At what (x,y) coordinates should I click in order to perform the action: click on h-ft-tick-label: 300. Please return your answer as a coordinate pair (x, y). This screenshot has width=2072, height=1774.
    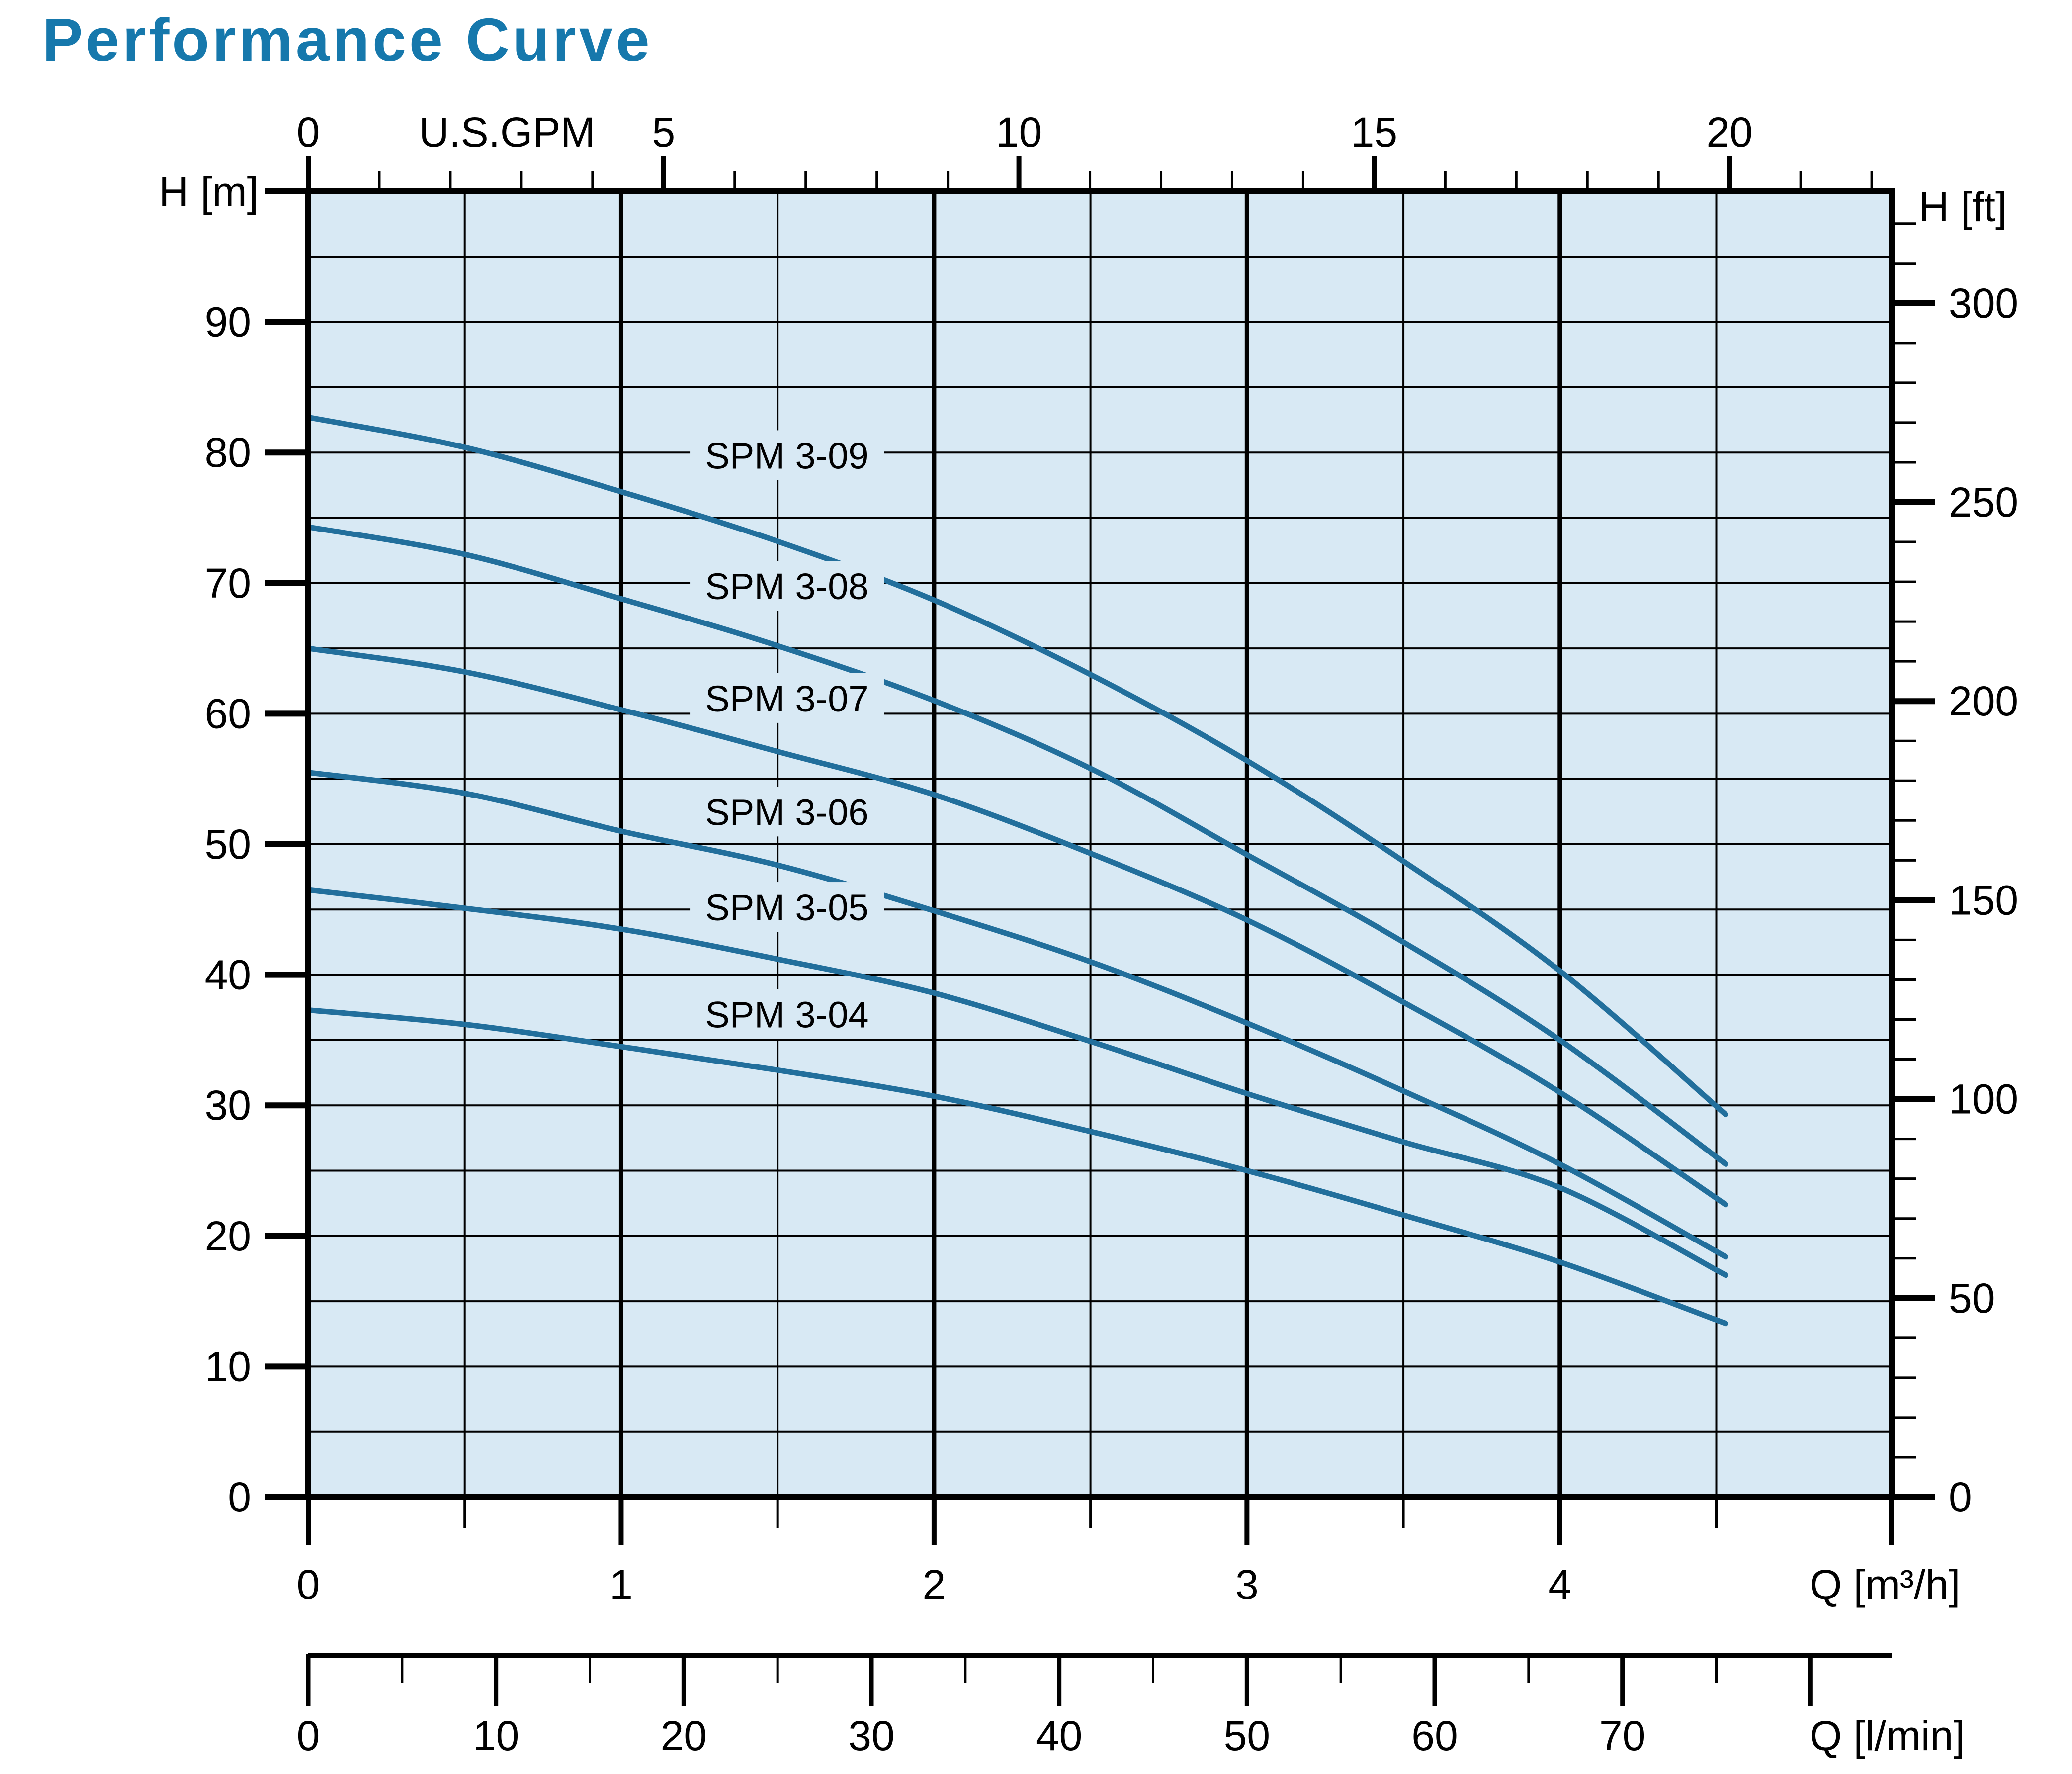
    Looking at the image, I should click on (1983, 304).